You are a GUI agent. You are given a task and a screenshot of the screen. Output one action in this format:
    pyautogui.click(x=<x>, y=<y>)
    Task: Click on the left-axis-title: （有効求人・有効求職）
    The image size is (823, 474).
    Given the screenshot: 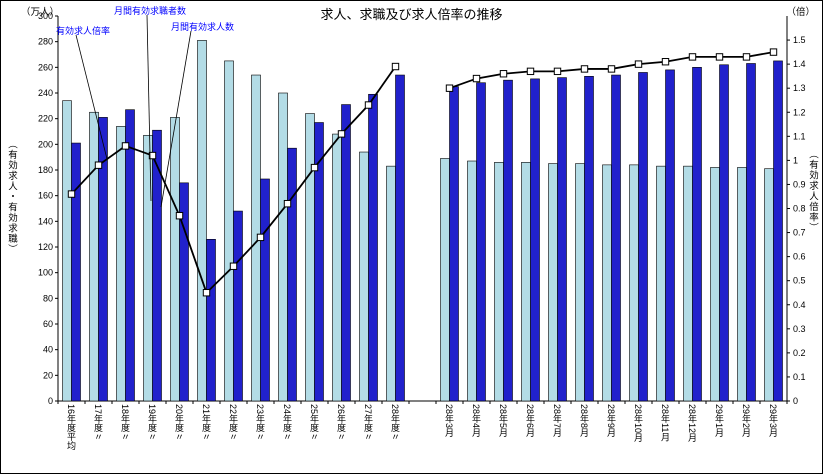 What is the action you would take?
    pyautogui.click(x=11, y=197)
    